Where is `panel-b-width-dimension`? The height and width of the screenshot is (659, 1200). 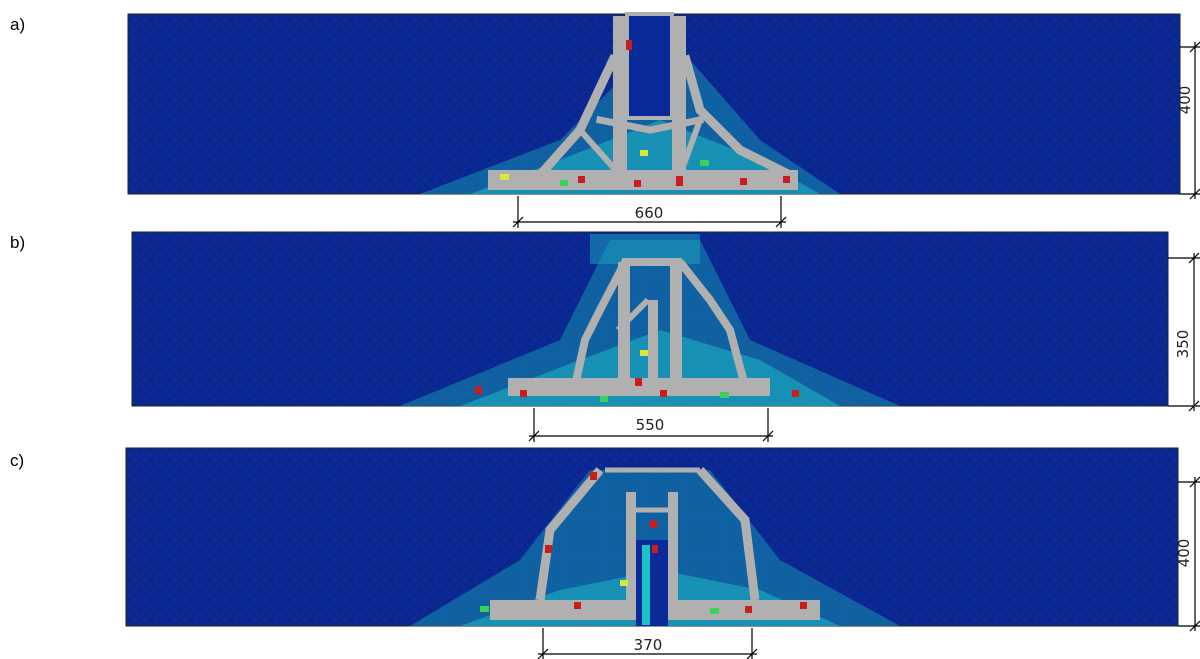
panel-b-width-dimension is located at coordinates (651, 425).